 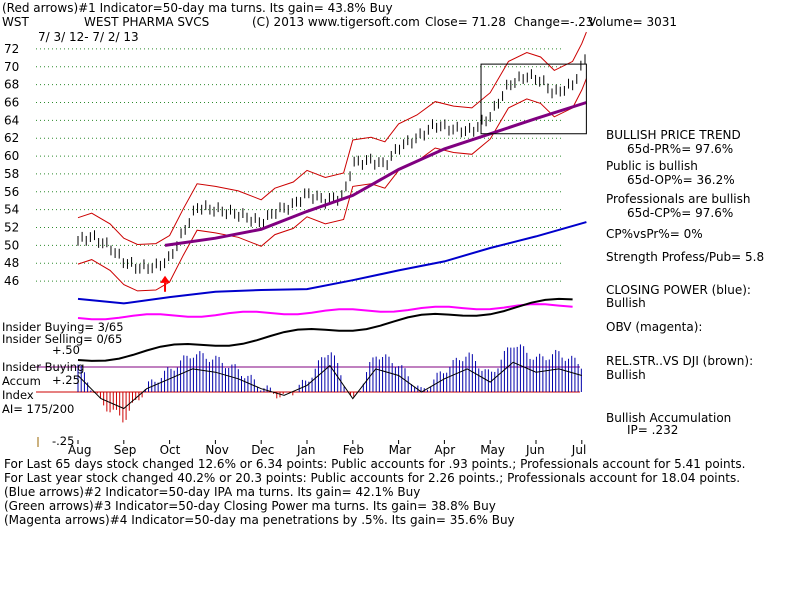 I want to click on strength-ratio: Strength Profess/Pub= 5.8, so click(x=685, y=257).